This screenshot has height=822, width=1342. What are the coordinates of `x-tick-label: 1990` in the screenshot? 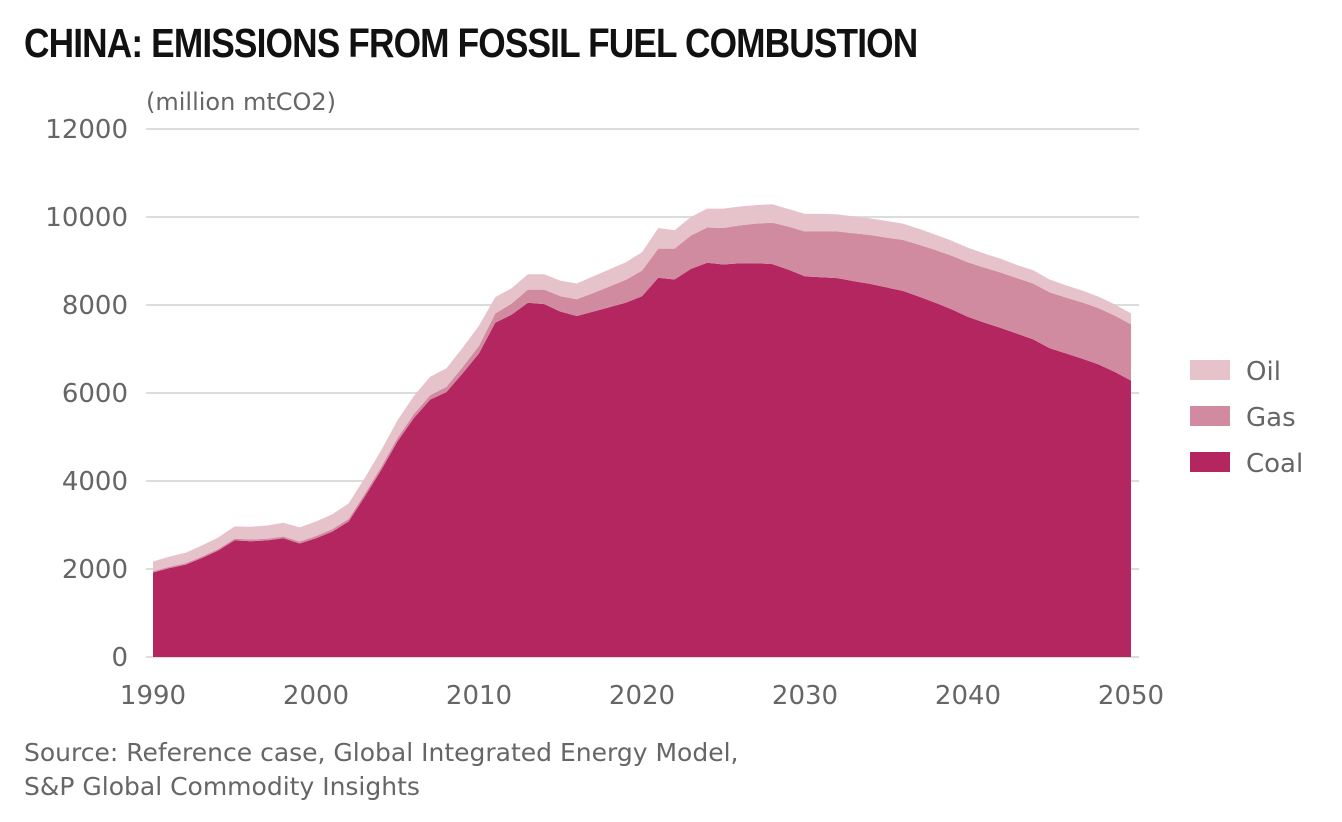 It's located at (153, 696).